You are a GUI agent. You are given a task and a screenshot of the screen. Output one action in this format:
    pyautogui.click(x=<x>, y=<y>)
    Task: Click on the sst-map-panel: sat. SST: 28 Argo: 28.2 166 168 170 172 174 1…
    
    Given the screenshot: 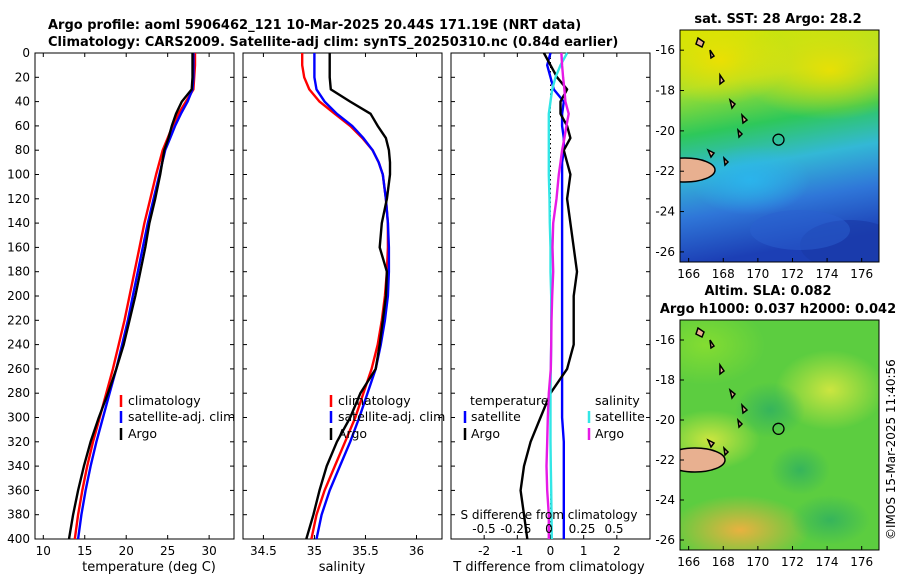 What is the action you would take?
    pyautogui.click(x=767, y=146)
    